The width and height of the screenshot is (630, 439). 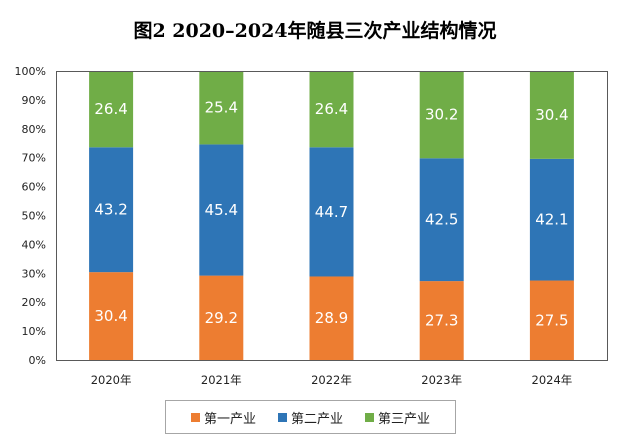 What do you see at coordinates (34, 216) in the screenshot?
I see `y-tick-label: 50%` at bounding box center [34, 216].